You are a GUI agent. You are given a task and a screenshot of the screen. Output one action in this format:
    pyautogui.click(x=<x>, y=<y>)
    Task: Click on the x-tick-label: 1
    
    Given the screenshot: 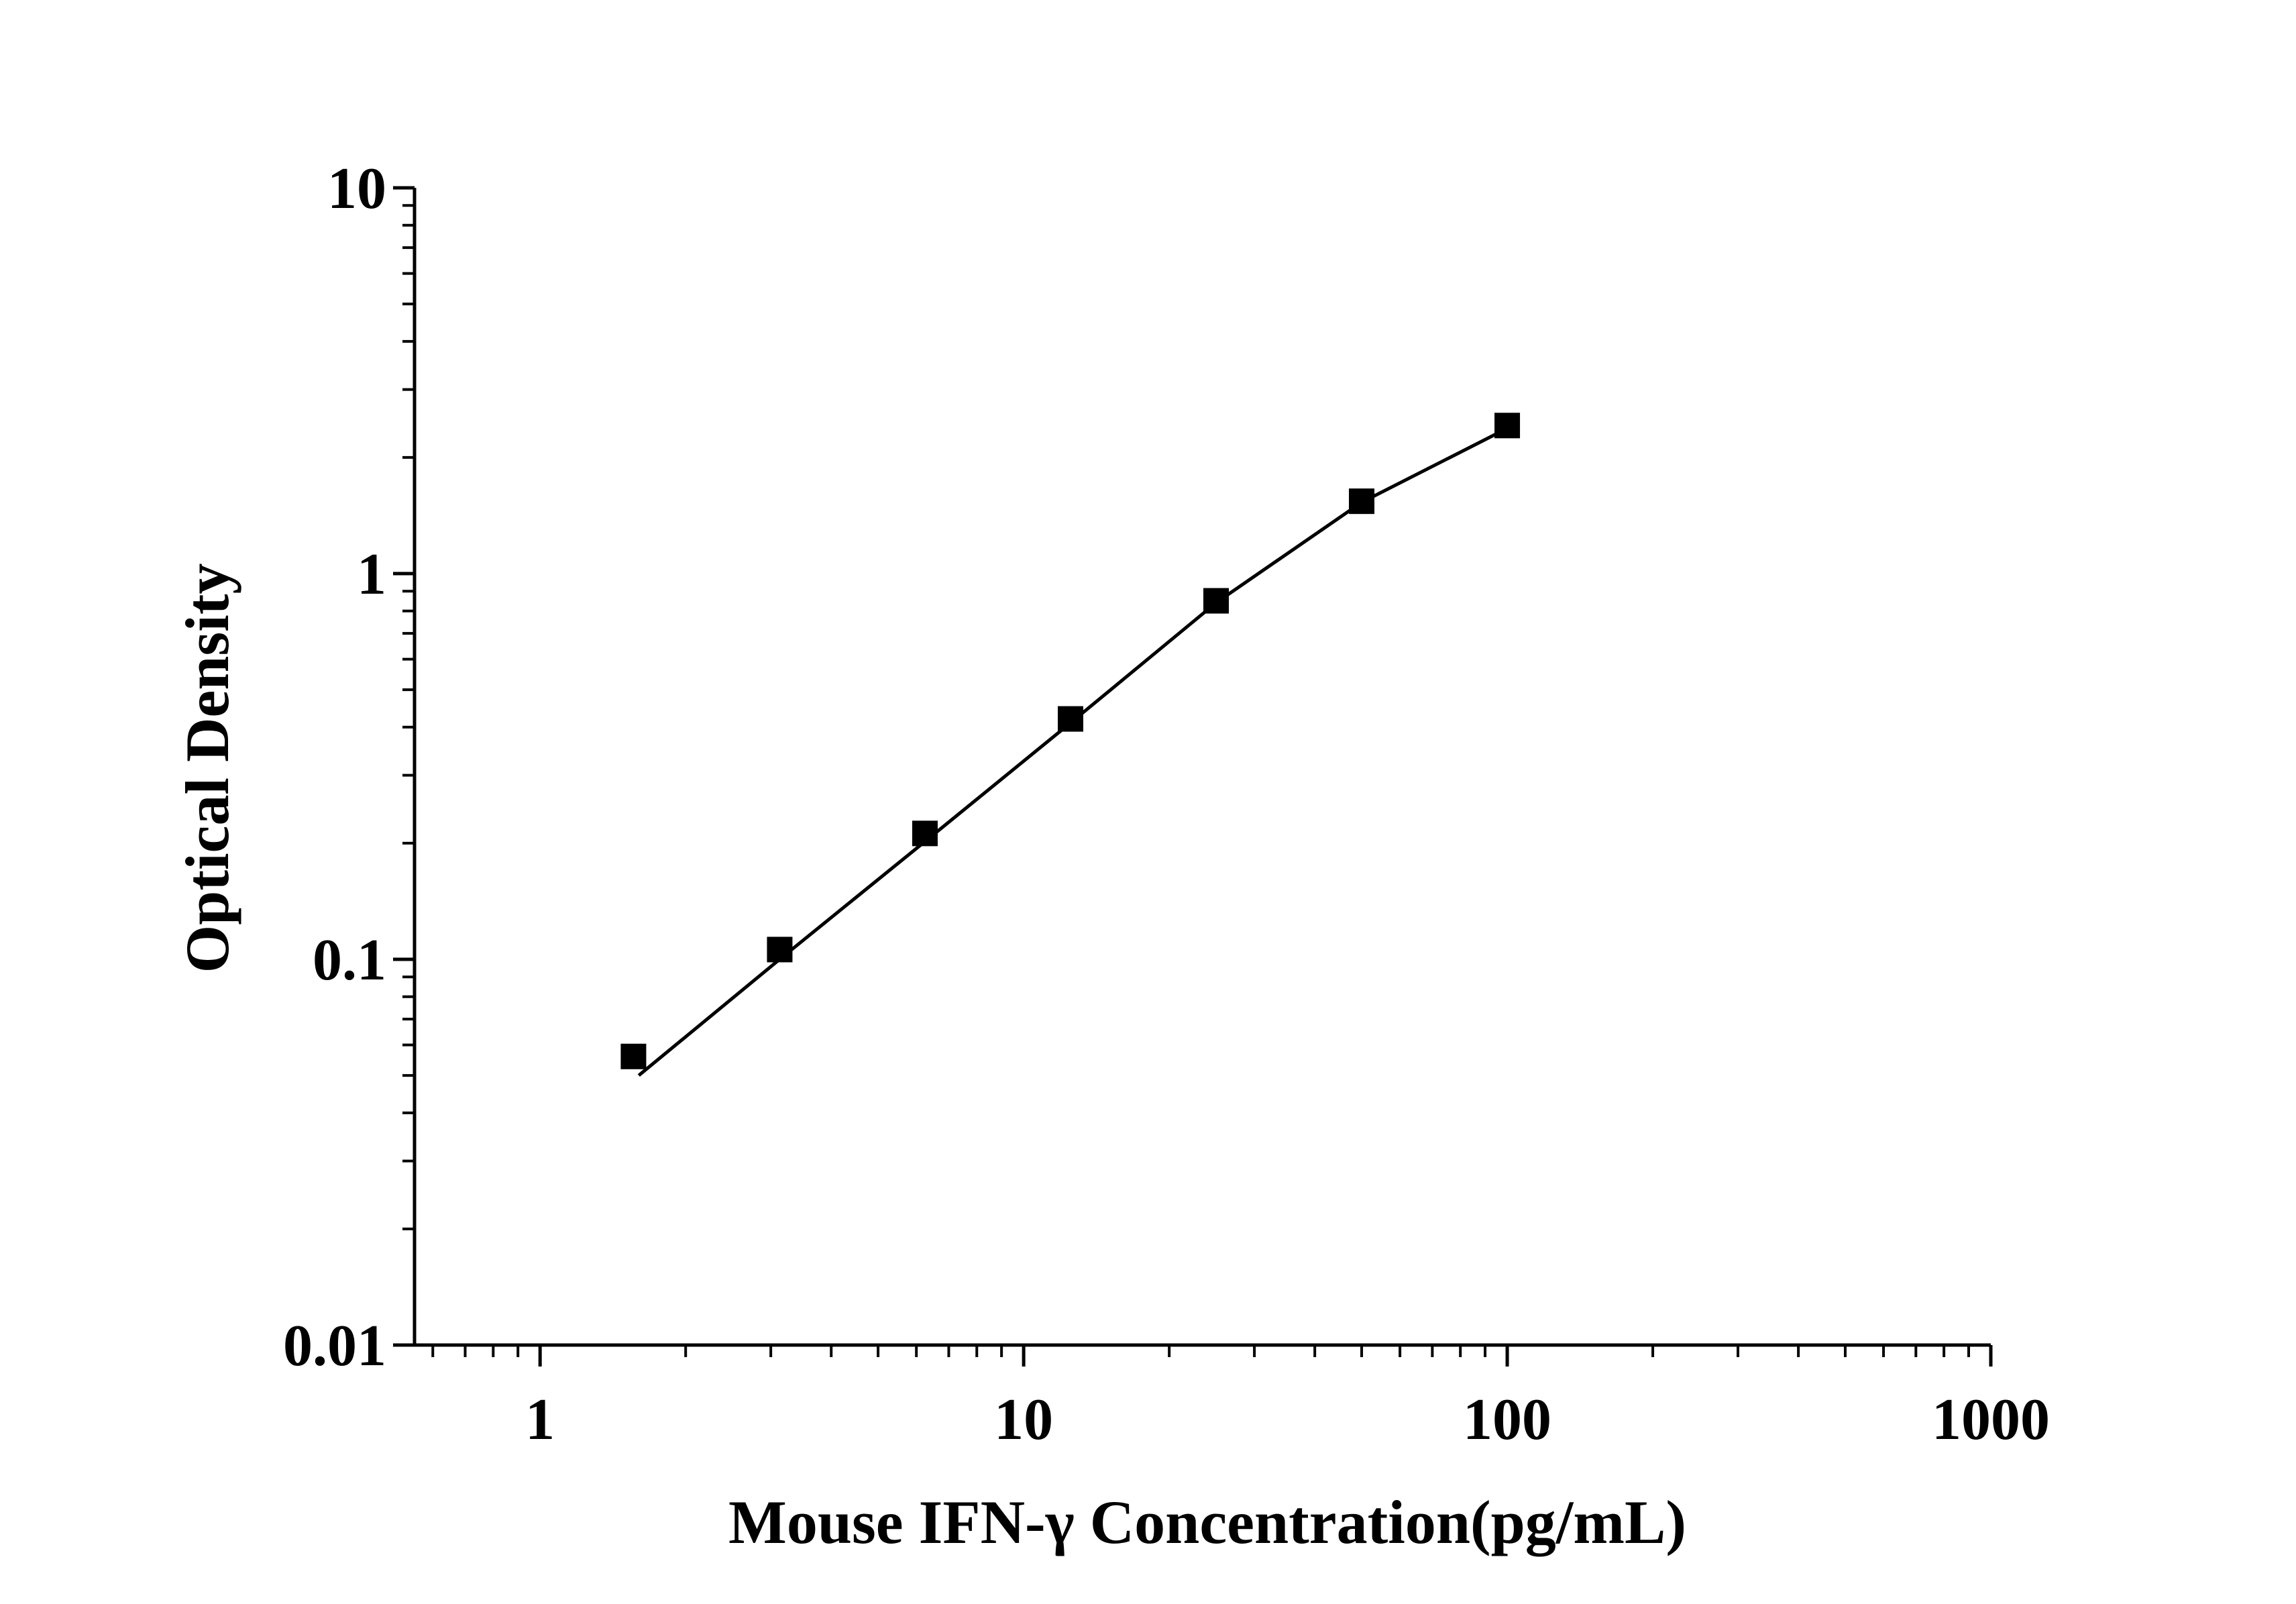 What is the action you would take?
    pyautogui.click(x=540, y=1420)
    